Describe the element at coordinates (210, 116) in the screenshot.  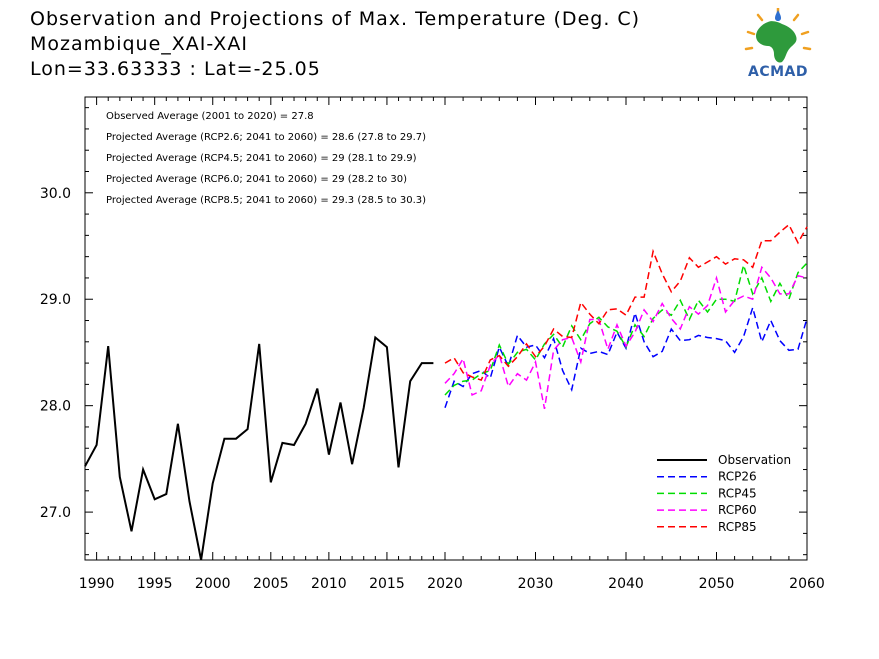
I see `average-annotation: Observed Average (2001 to 2020) = 27.8` at that location.